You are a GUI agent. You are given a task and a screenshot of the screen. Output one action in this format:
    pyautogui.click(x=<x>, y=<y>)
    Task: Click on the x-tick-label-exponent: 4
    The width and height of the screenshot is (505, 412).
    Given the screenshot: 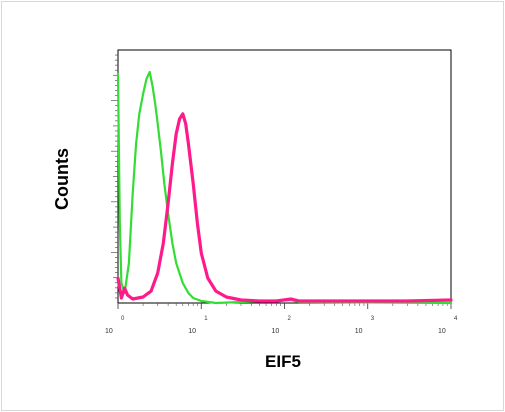 What is the action you would take?
    pyautogui.click(x=456, y=319)
    